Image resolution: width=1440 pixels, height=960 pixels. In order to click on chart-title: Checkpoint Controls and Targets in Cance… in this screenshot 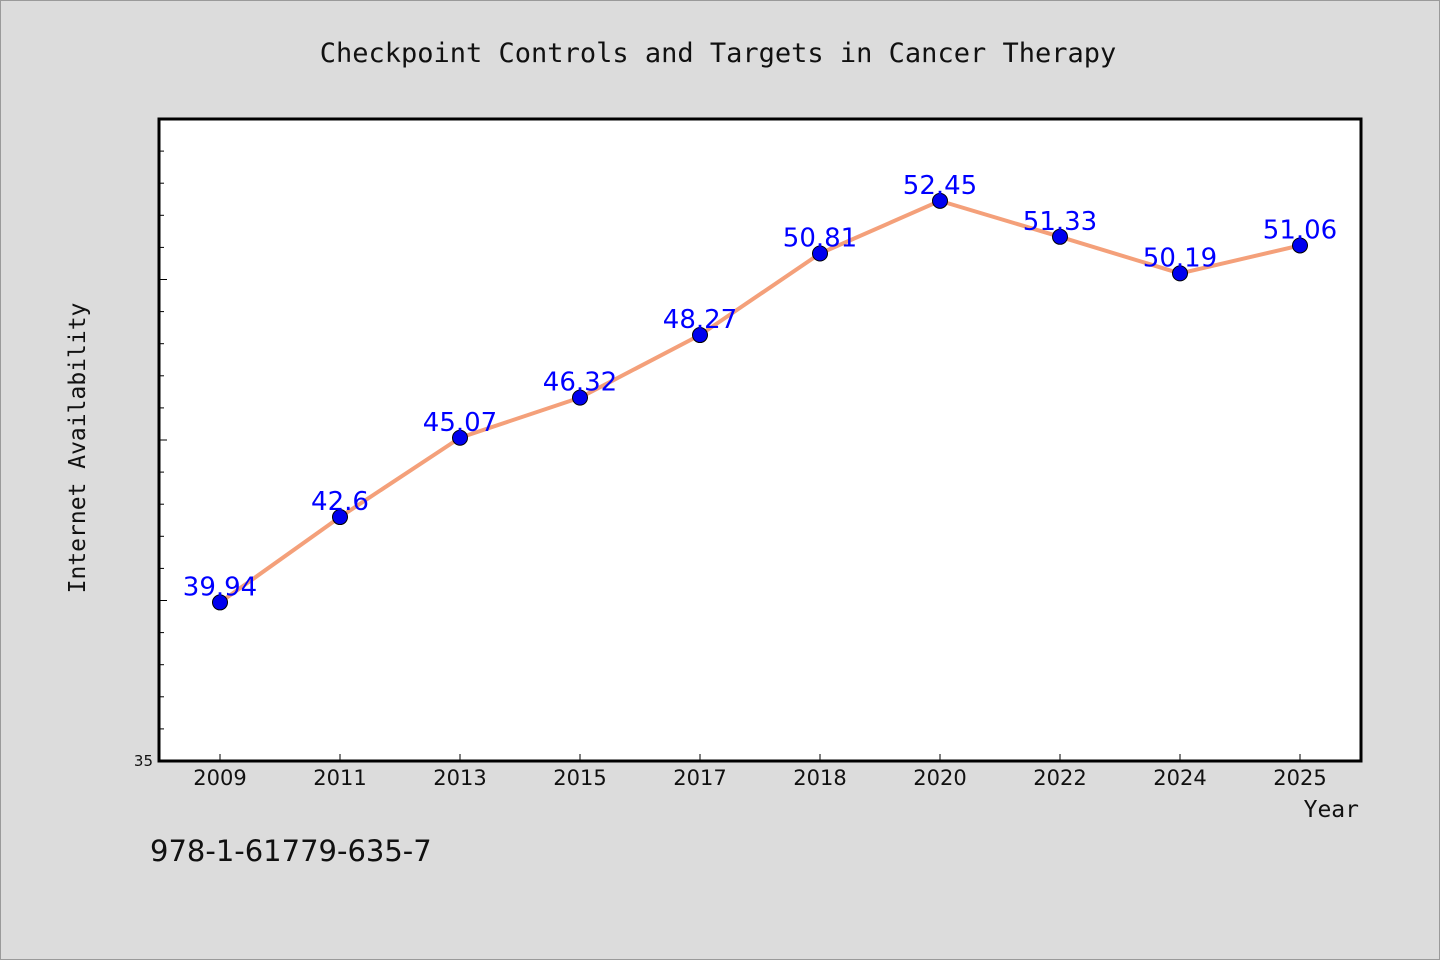, I will do `click(718, 53)`.